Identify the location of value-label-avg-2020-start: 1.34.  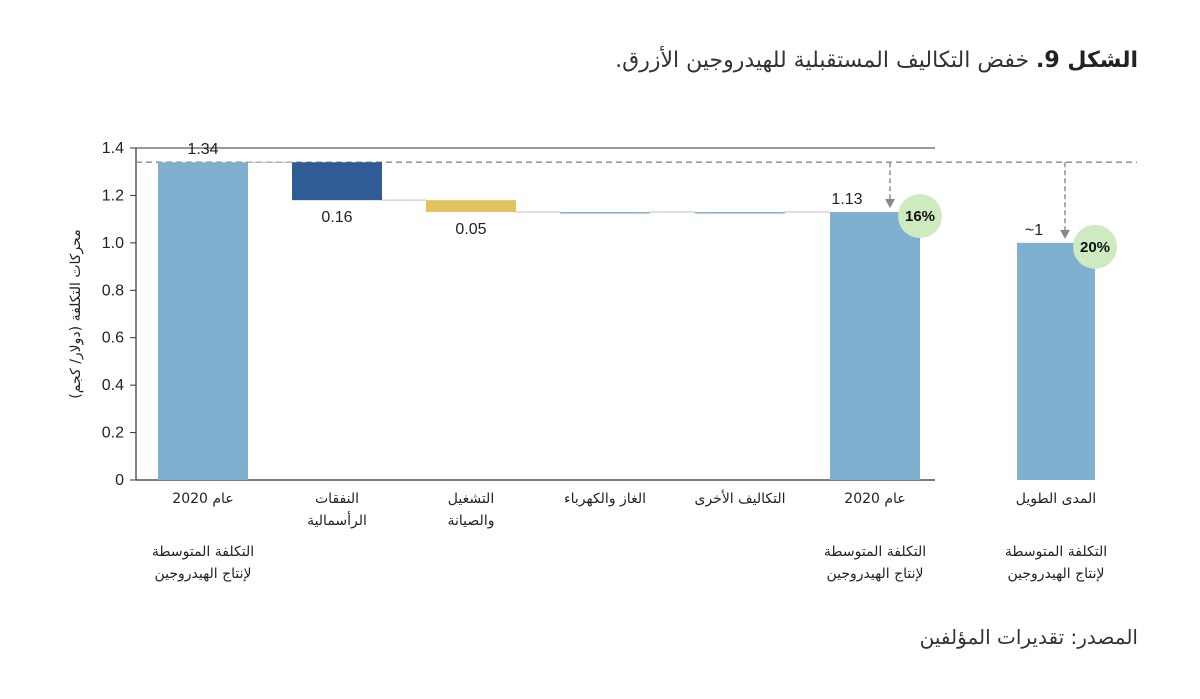
(202, 149).